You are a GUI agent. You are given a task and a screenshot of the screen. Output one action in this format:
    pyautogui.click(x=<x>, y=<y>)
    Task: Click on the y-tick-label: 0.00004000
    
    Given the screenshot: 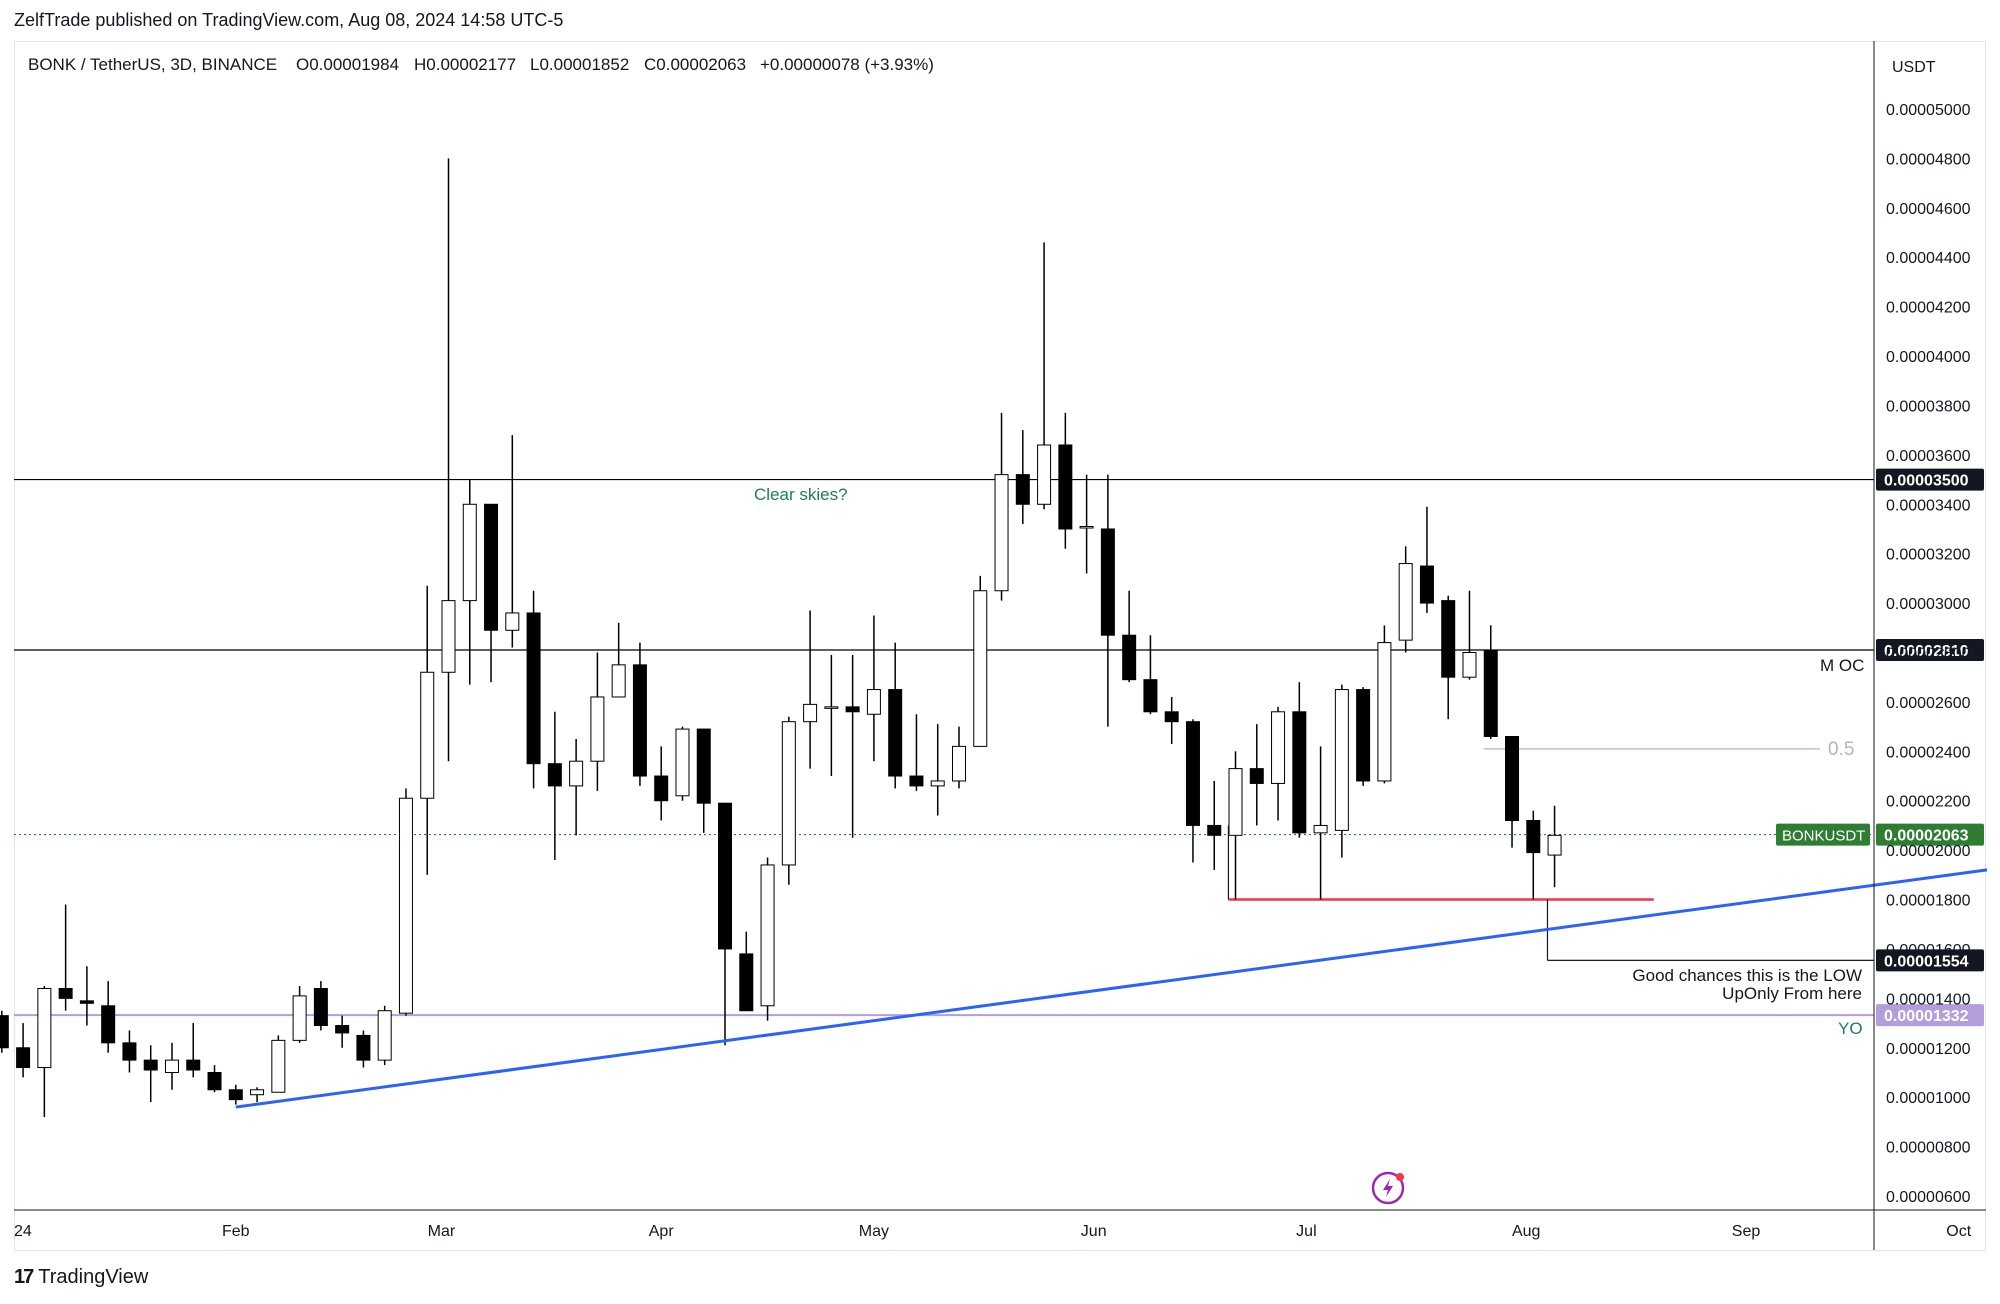 What is the action you would take?
    pyautogui.click(x=1928, y=357)
    